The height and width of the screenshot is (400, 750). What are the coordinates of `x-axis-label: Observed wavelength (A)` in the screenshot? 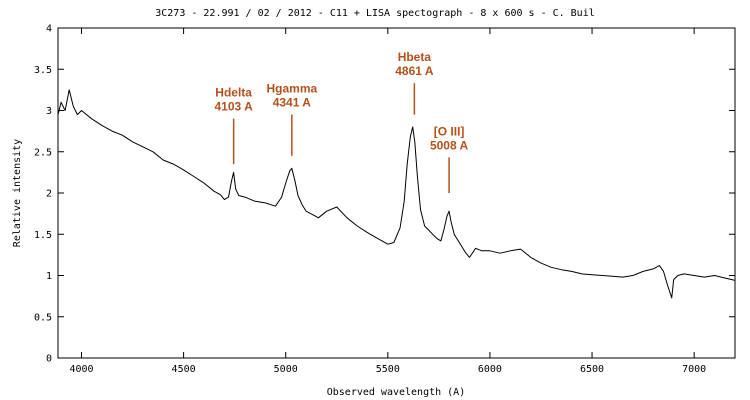 It's located at (396, 392).